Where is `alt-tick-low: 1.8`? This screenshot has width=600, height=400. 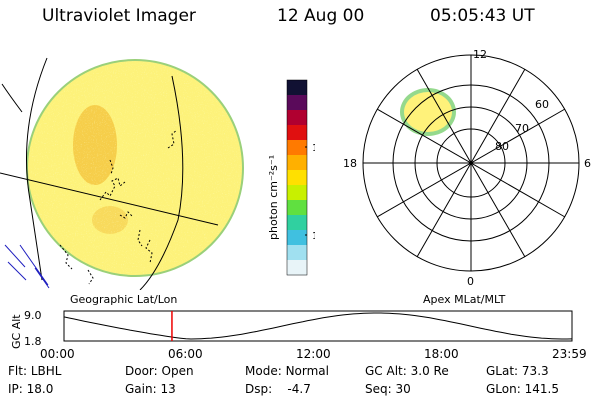 alt-tick-low: 1.8 is located at coordinates (33, 341).